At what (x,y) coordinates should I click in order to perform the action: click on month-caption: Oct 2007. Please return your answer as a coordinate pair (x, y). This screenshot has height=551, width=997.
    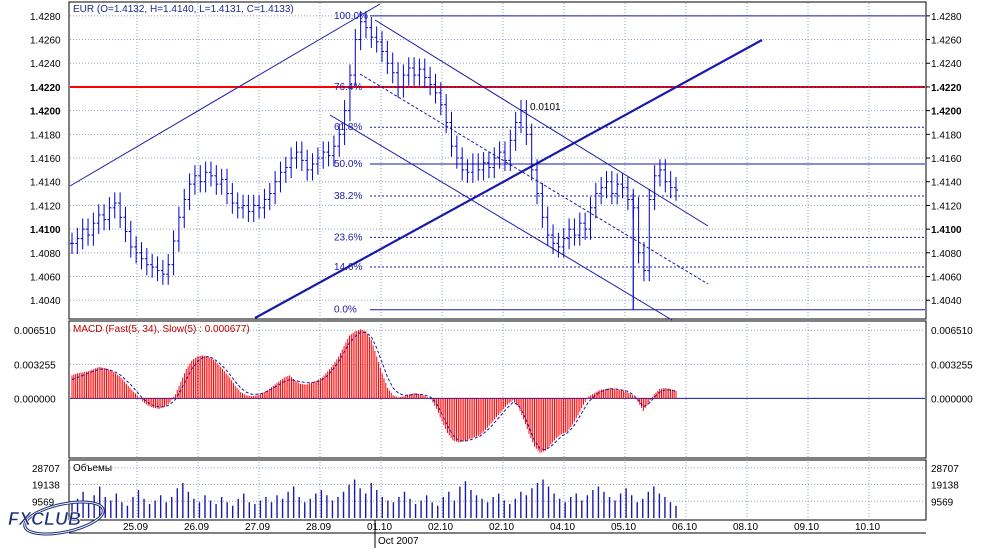
    Looking at the image, I should click on (398, 541).